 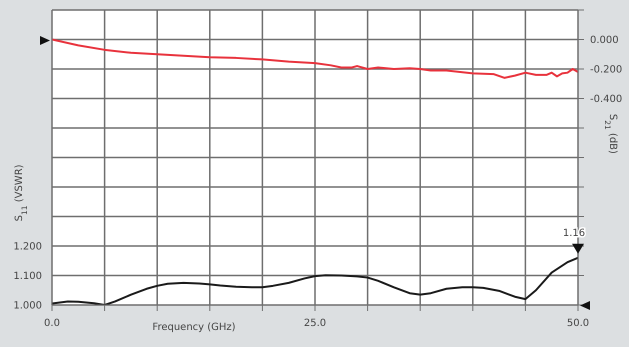 What do you see at coordinates (27, 276) in the screenshot?
I see `y-tick-label: 1.100` at bounding box center [27, 276].